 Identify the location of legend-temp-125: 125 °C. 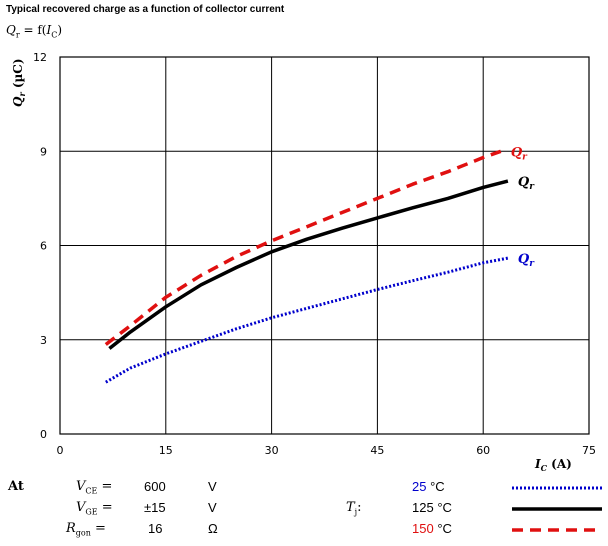
(432, 507).